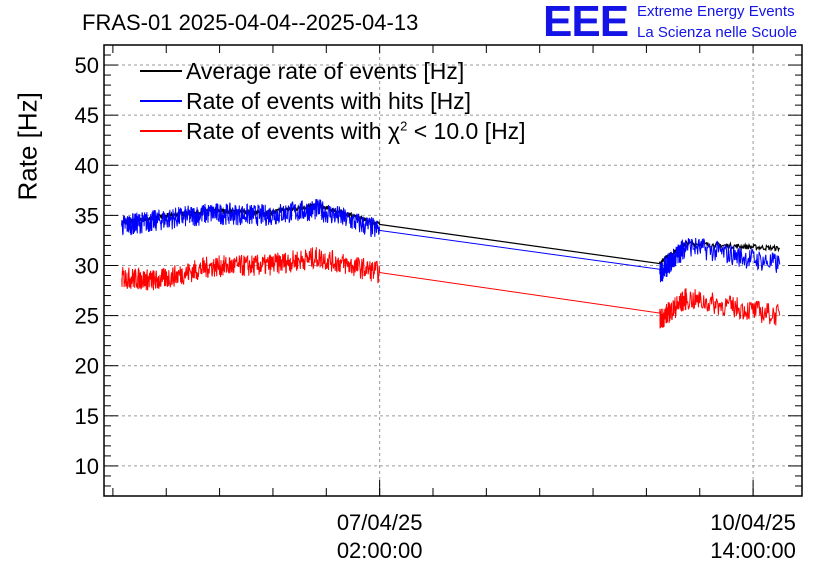  I want to click on logo-line-2: La Scienza nelle Scuole, so click(717, 32).